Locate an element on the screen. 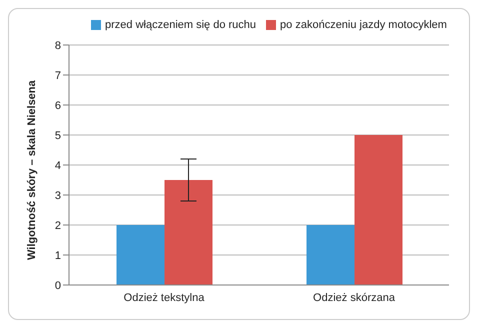 This screenshot has width=480, height=330. y-tick-label: 4 is located at coordinates (57, 166).